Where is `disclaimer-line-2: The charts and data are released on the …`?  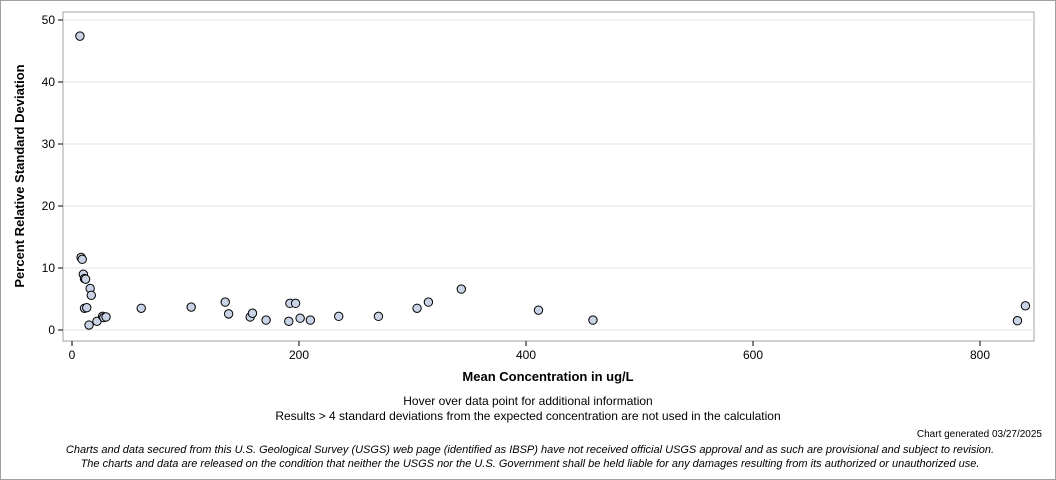
disclaimer-line-2: The charts and data are released on the … is located at coordinates (530, 464).